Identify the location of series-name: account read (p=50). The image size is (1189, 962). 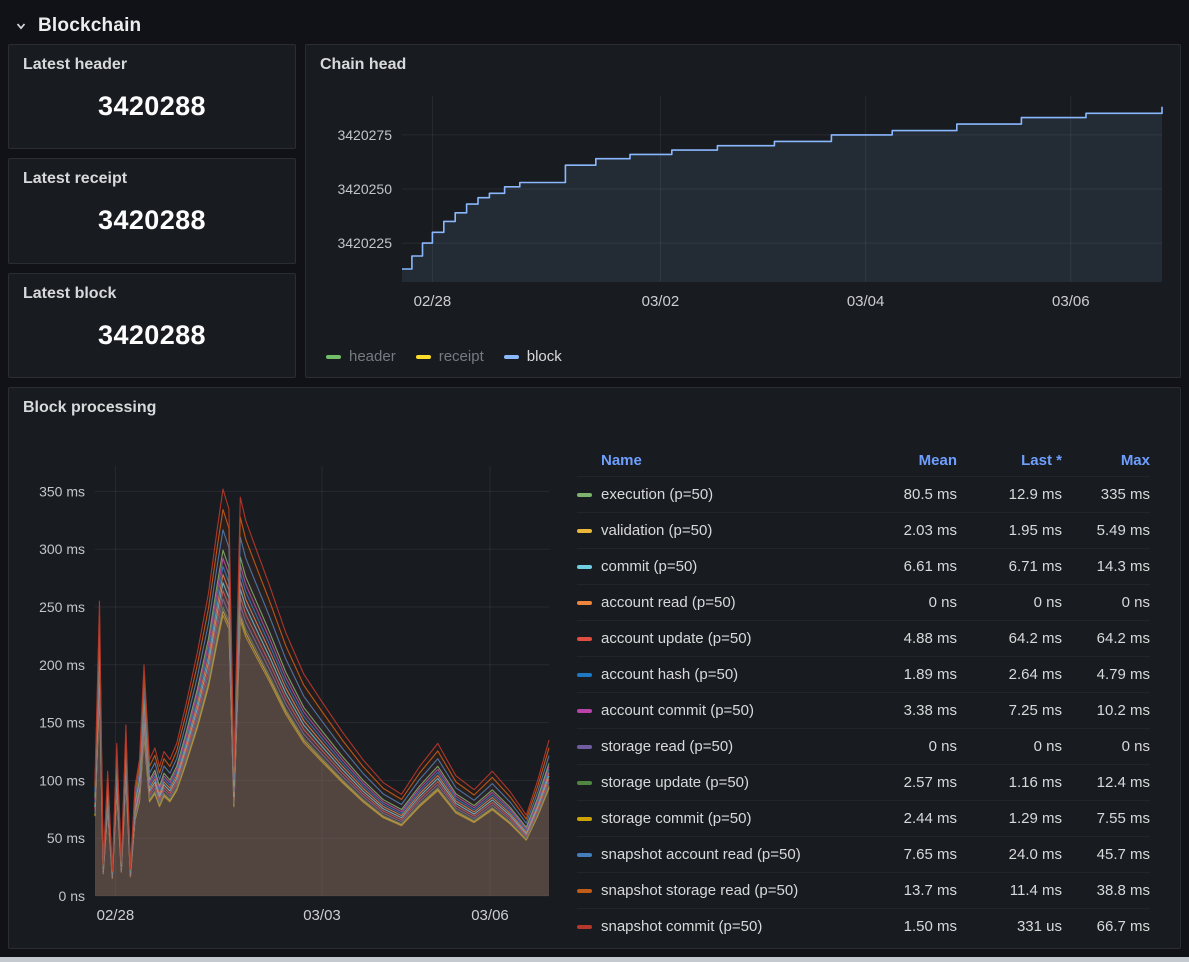
(668, 602).